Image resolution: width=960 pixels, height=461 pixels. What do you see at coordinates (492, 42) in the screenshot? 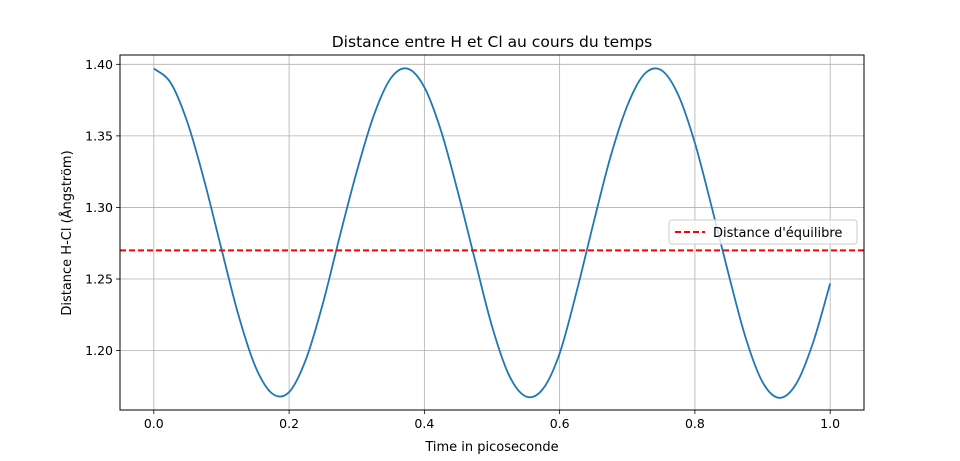
I see `chart-title: Distance entre H et Cl au cours du temps` at bounding box center [492, 42].